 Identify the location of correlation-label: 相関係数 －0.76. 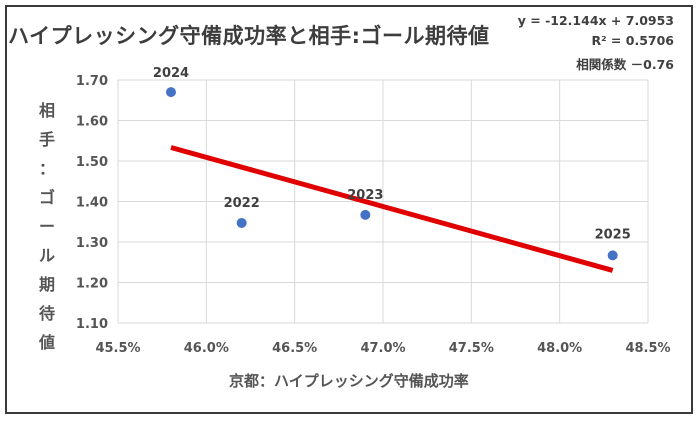
(625, 64).